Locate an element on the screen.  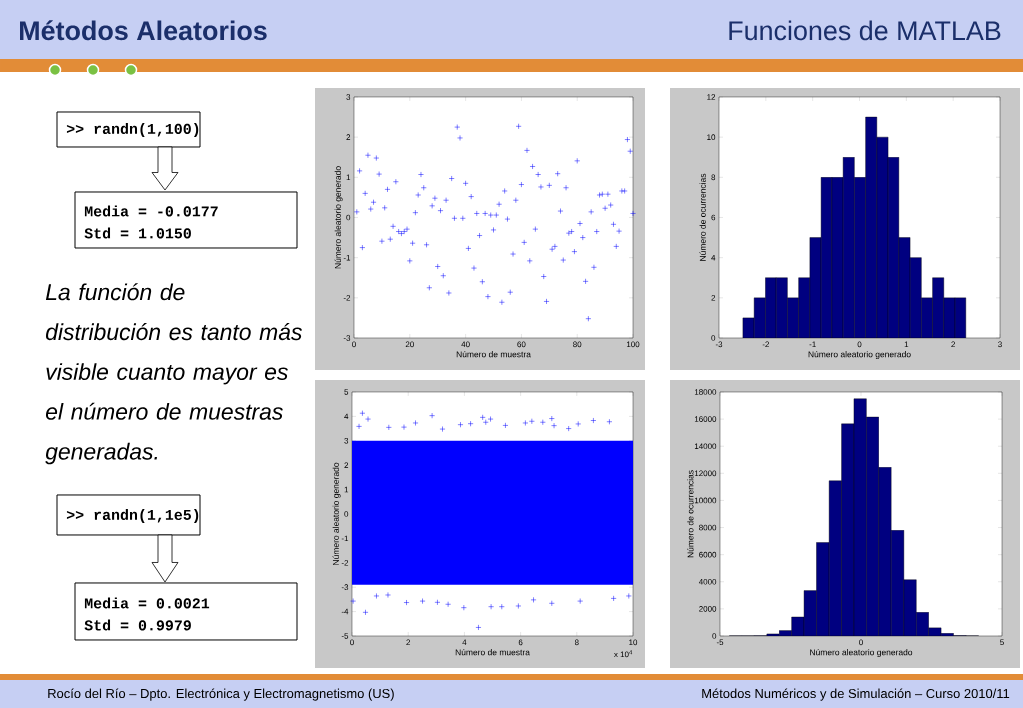
text: Std = 0.9979 is located at coordinates (137, 625).